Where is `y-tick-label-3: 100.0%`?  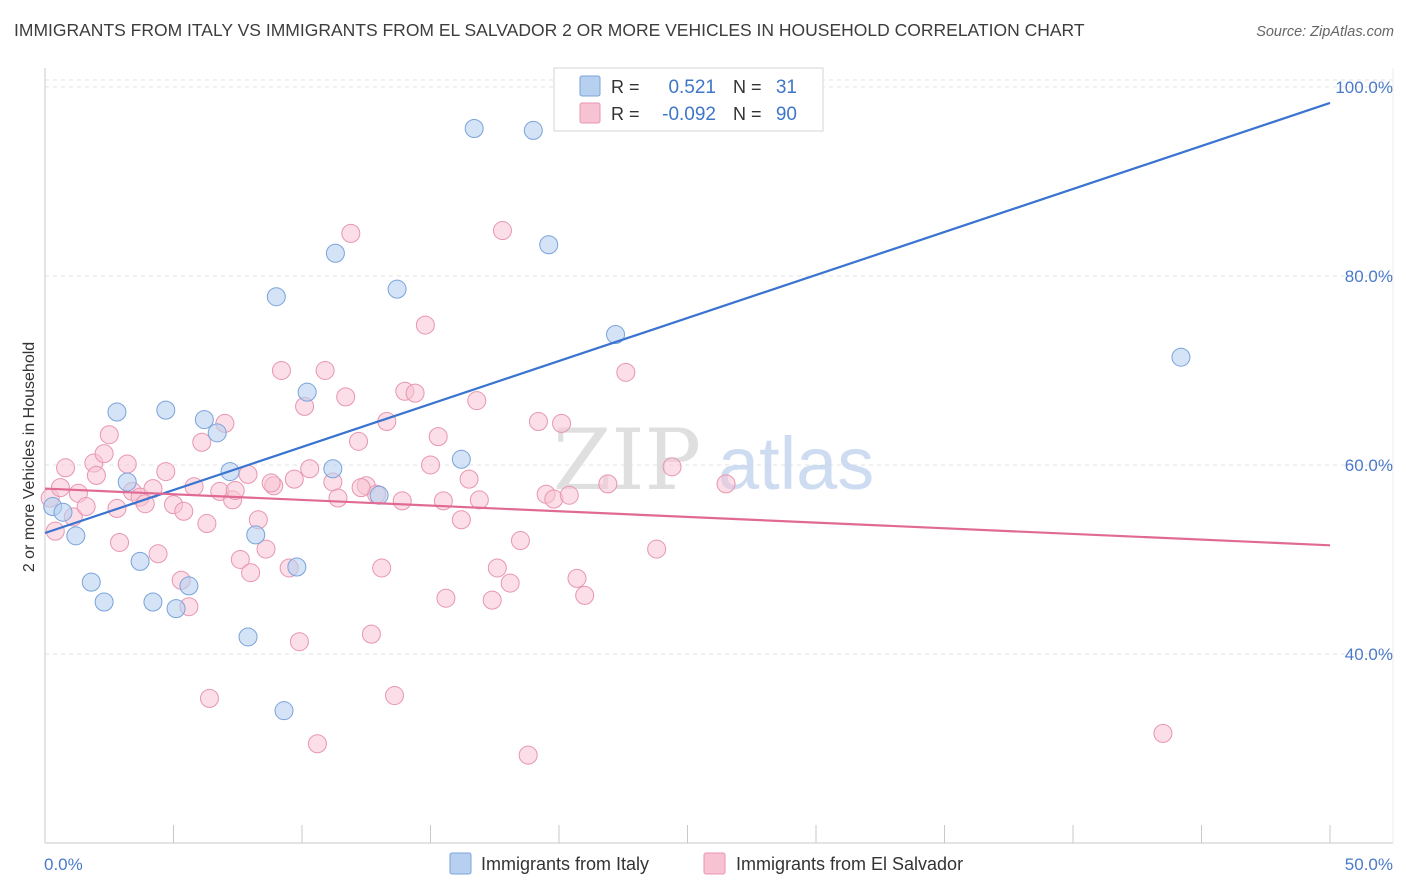 y-tick-label-3: 100.0% is located at coordinates (1364, 87).